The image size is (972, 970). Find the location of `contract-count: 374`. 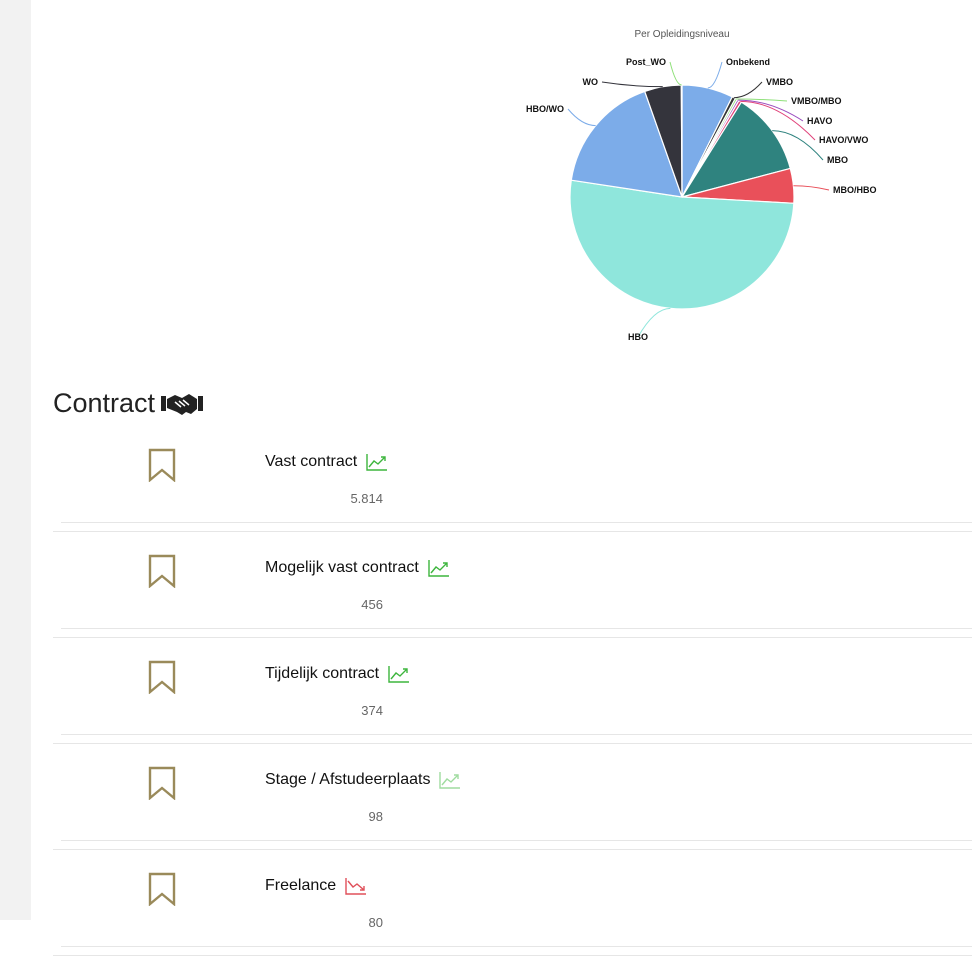

contract-count: 374 is located at coordinates (372, 710).